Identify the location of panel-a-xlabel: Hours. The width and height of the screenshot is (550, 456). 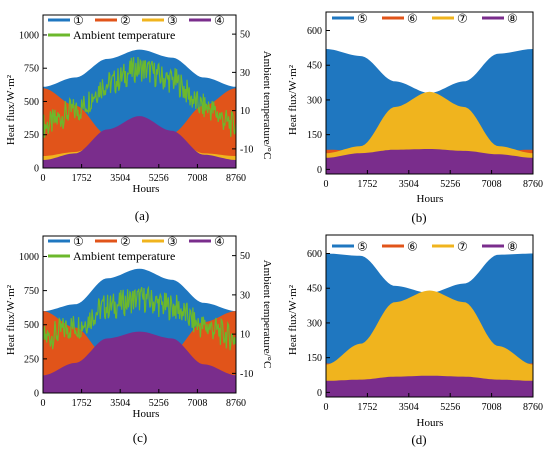
(146, 189).